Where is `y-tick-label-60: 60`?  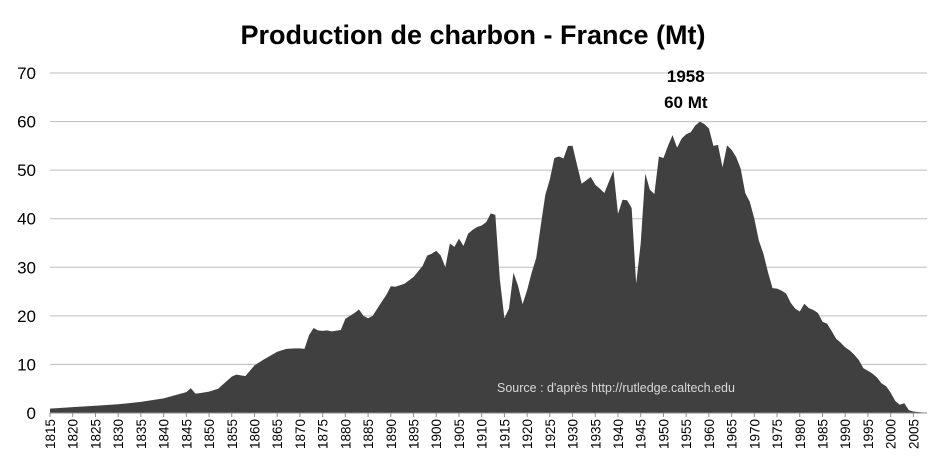 y-tick-label-60: 60 is located at coordinates (26, 122).